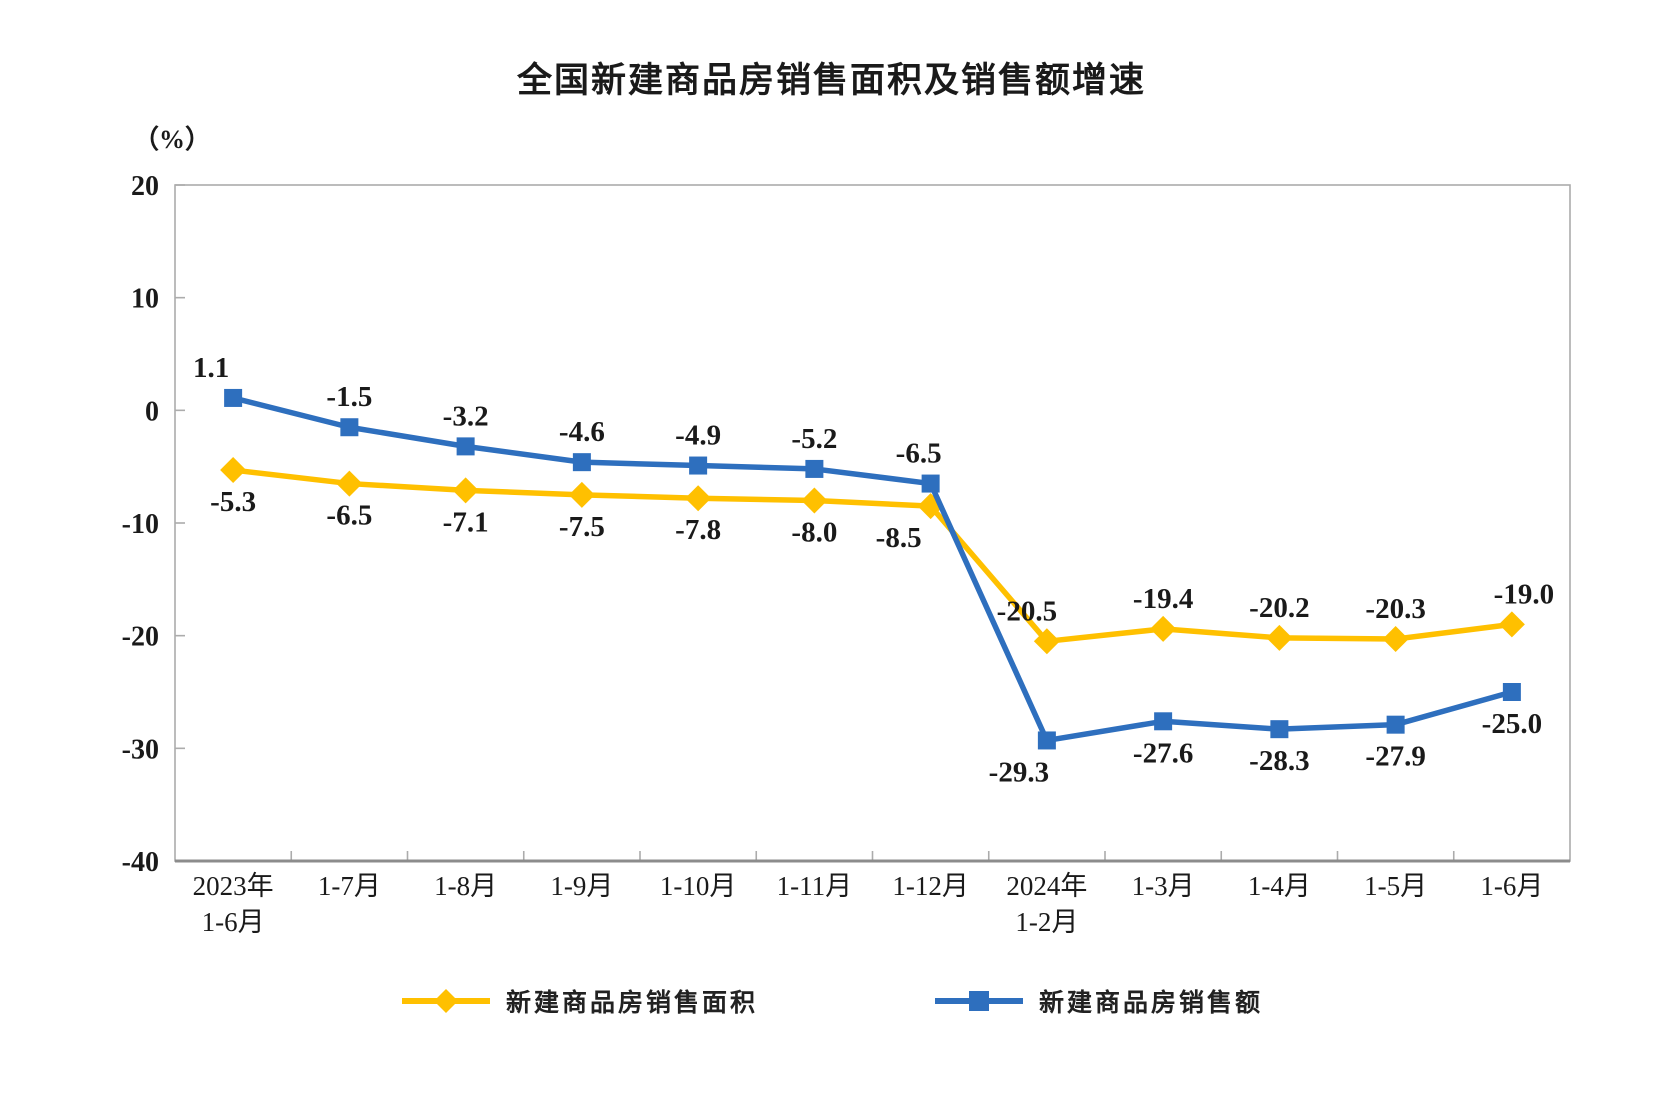 This screenshot has width=1663, height=1102. Describe the element at coordinates (172, 139) in the screenshot. I see `y-axis-unit-label: （%）` at that location.